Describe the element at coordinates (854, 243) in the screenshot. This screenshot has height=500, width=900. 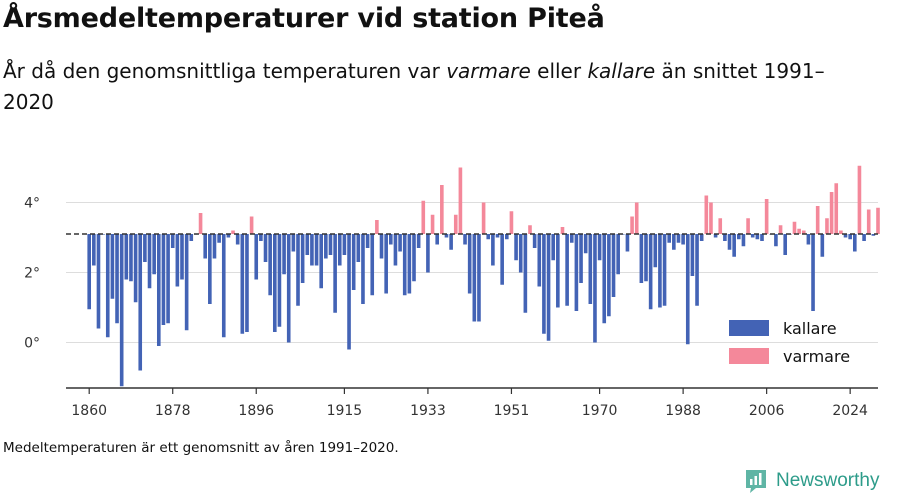
I see `bar-2025` at that location.